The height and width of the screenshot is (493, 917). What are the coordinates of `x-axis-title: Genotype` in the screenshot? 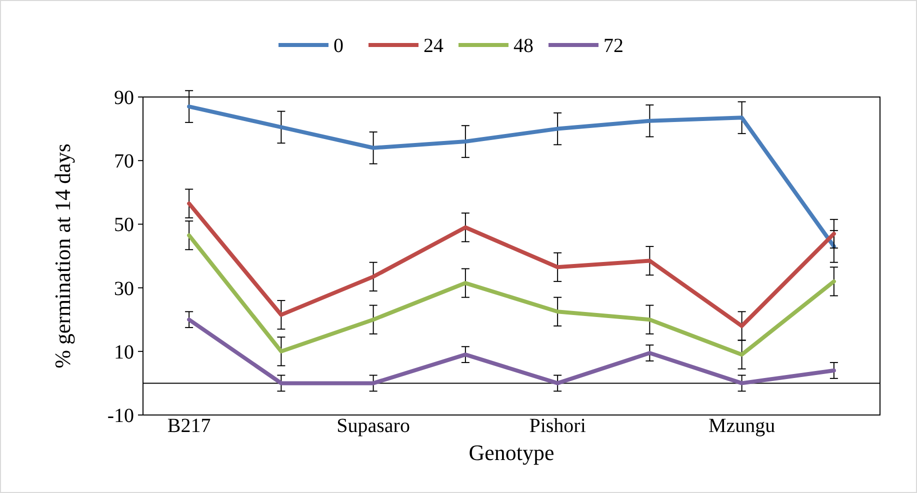 It's located at (511, 452).